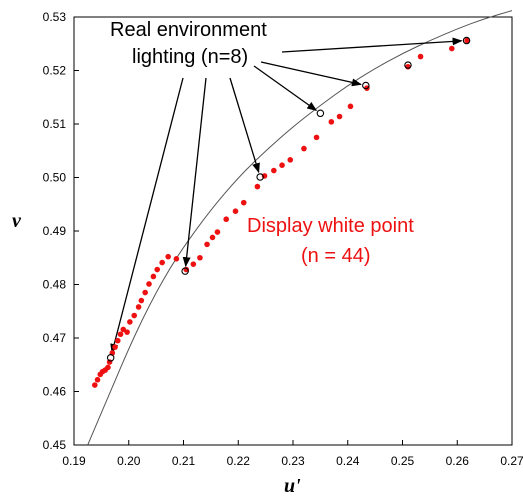 Image resolution: width=523 pixels, height=502 pixels. I want to click on annotation-real-line-2: lighting (n=8), so click(190, 57).